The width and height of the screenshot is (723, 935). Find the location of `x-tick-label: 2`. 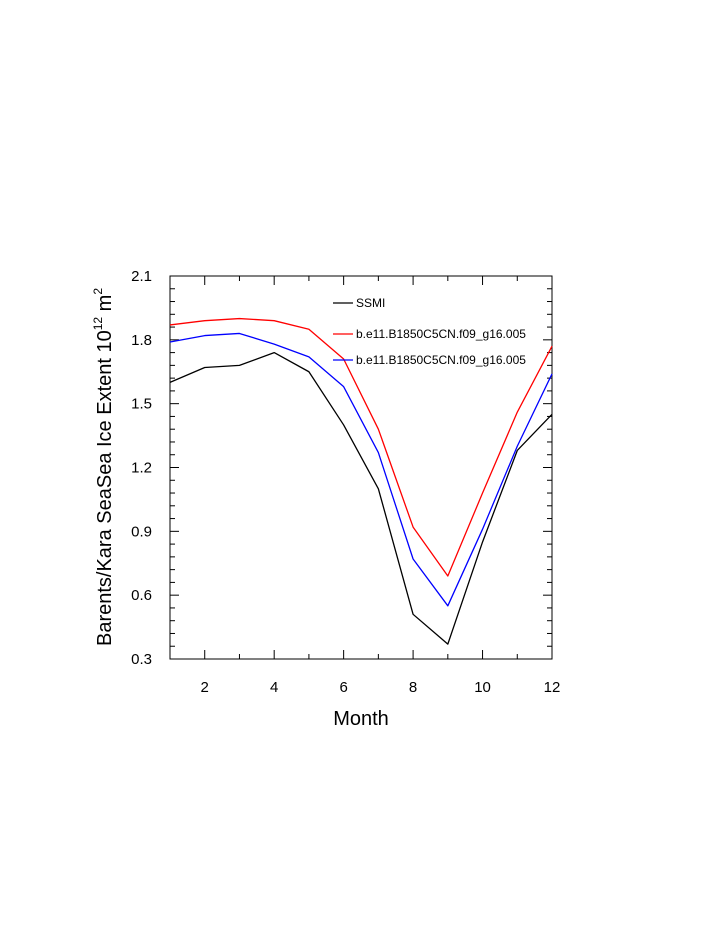

x-tick-label: 2 is located at coordinates (205, 687).